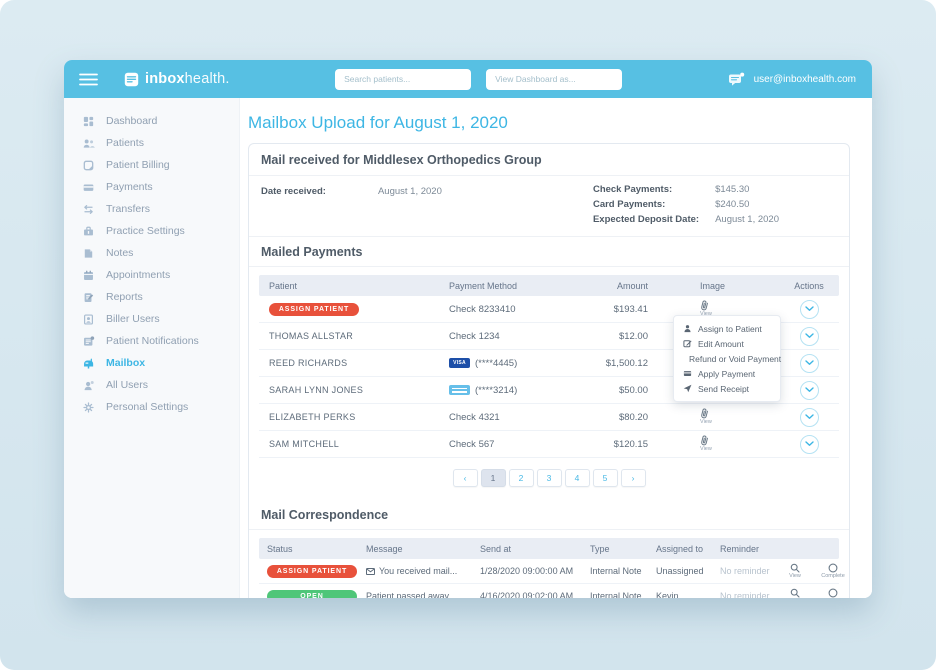 This screenshot has width=936, height=670. What do you see at coordinates (293, 191) in the screenshot?
I see `date-received-label: Date received:` at bounding box center [293, 191].